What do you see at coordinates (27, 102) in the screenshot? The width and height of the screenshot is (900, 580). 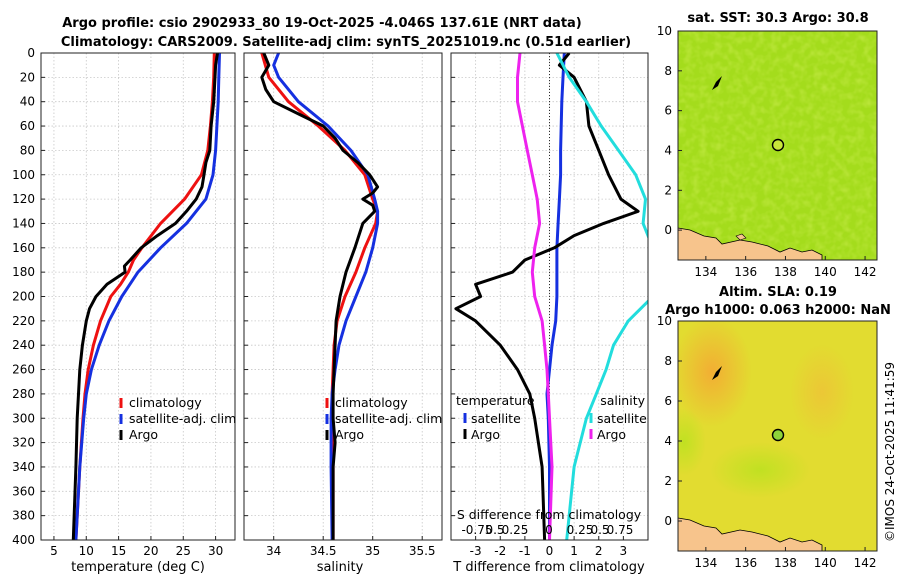 I see `y-tick-label: 40` at bounding box center [27, 102].